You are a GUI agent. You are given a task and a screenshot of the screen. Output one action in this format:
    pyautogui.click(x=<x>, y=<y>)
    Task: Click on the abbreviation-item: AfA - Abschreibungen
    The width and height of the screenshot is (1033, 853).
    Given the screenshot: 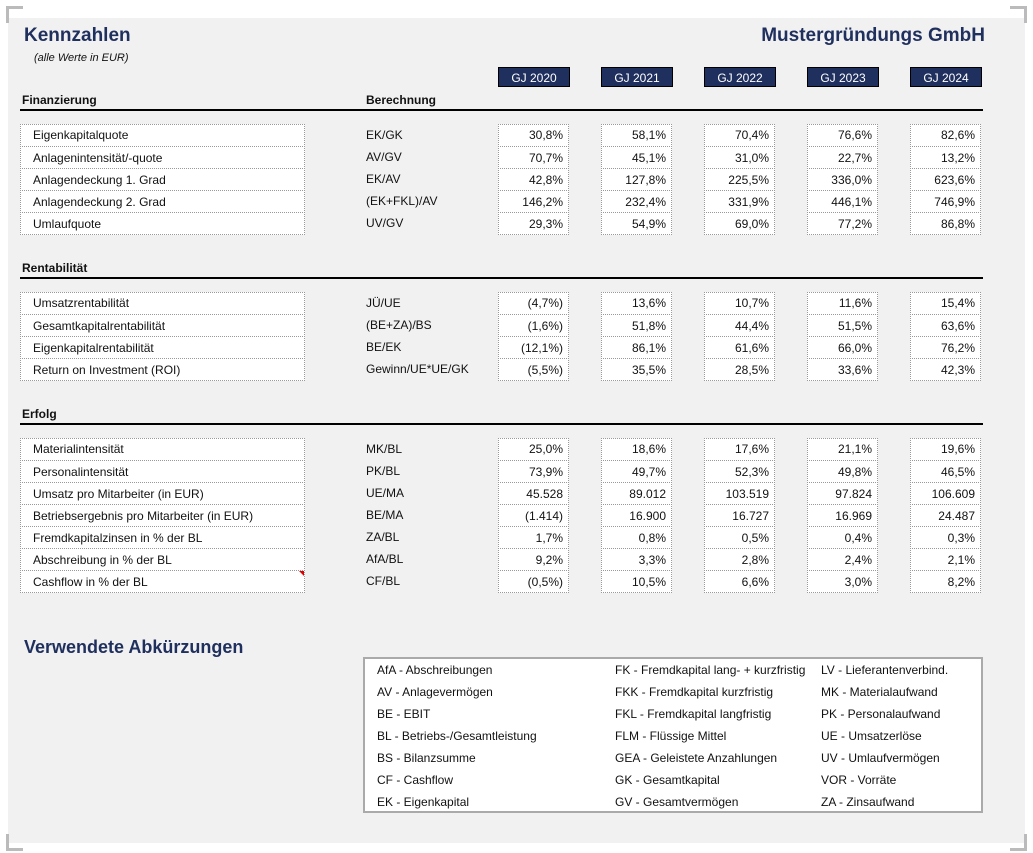 What is the action you would take?
    pyautogui.click(x=435, y=670)
    